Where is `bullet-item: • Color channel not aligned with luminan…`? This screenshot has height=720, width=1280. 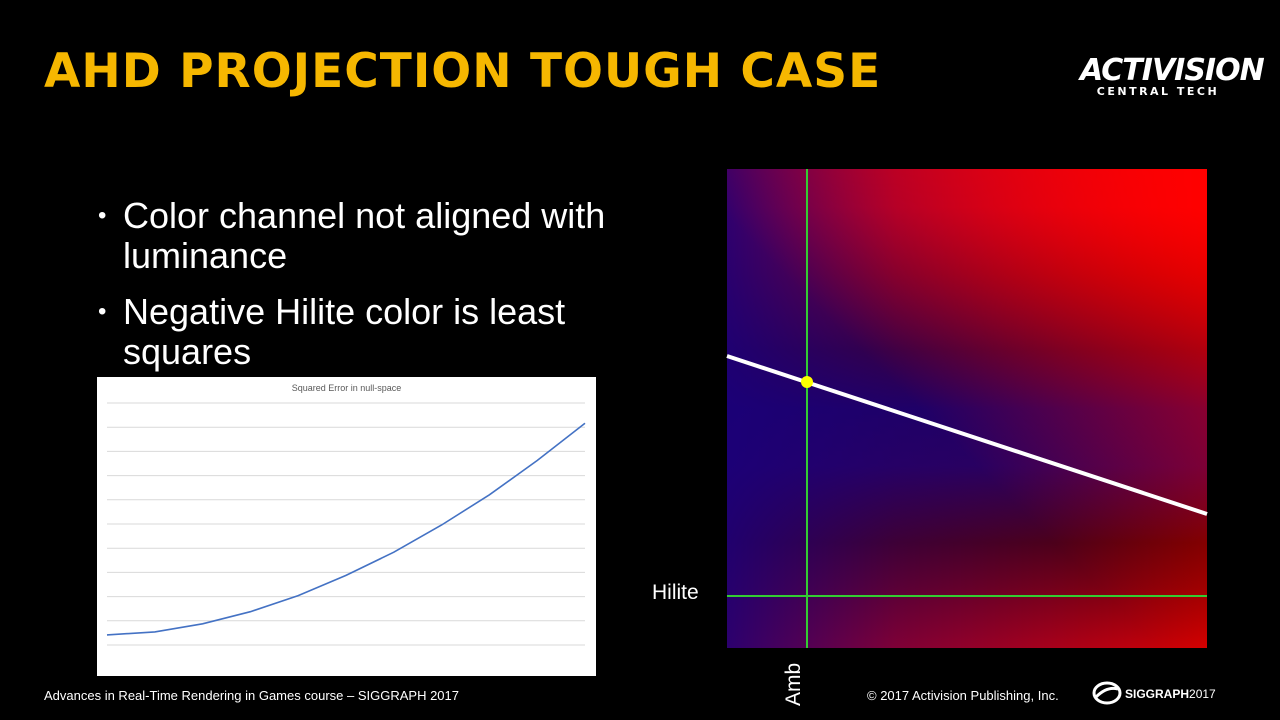 bullet-item: • Color channel not aligned with luminan… is located at coordinates (366, 236).